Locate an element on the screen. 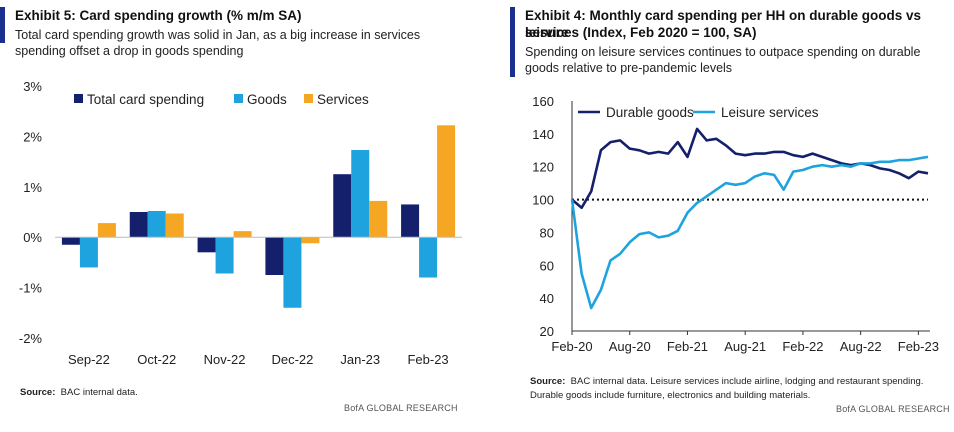 The width and height of the screenshot is (954, 432). right-chart-subtitle-line2: goods relative to pre-pandemic levels is located at coordinates (629, 68).